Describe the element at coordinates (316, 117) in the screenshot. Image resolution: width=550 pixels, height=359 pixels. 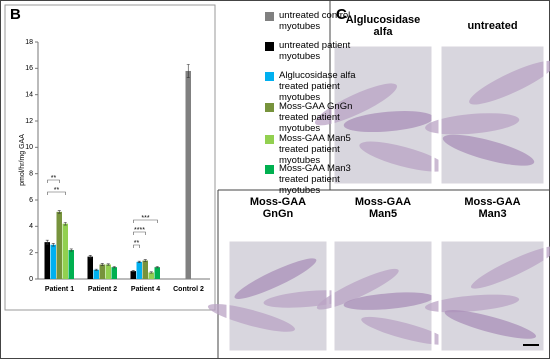
I see `legend-label: Moss-GAA GnGn treated patient myotubes` at that location.